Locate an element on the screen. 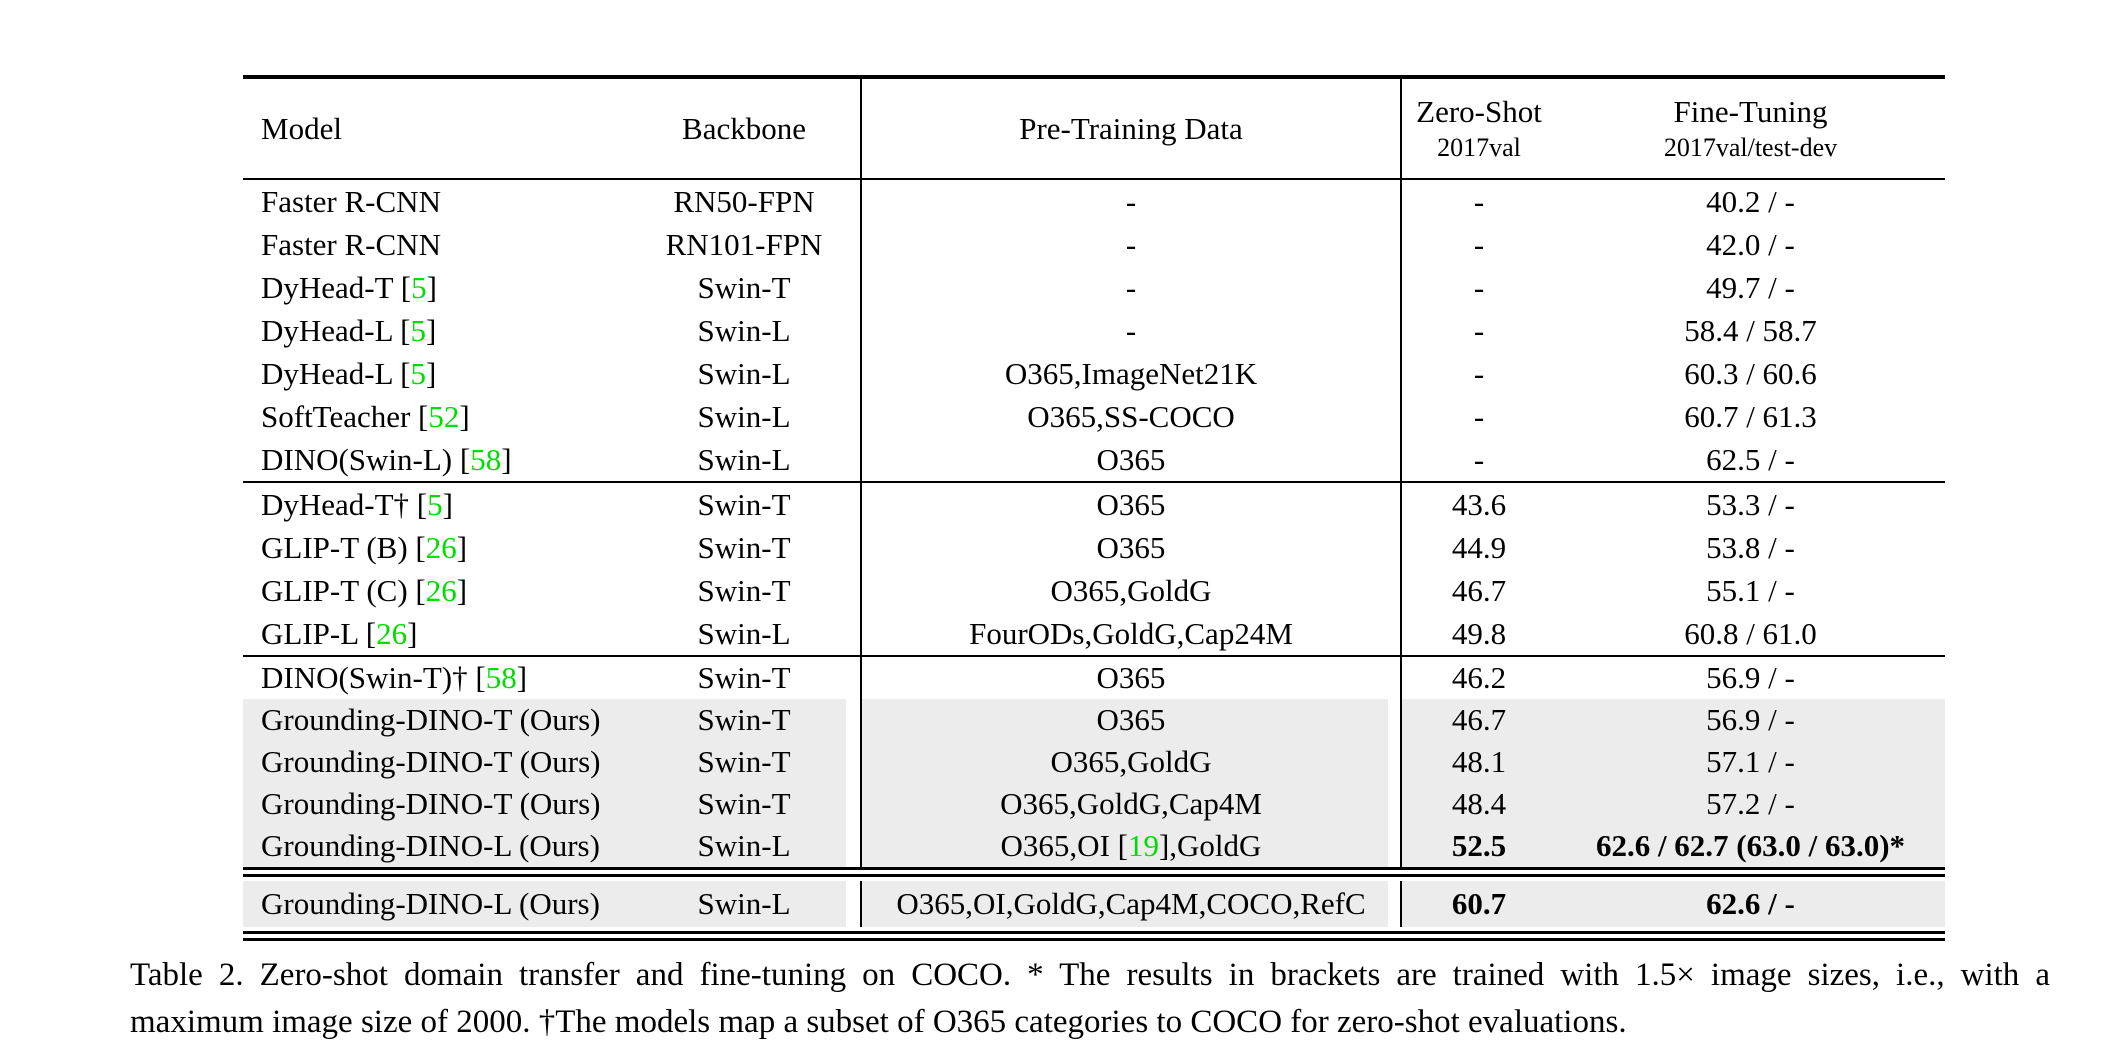 This screenshot has height=1049, width=2116. cell-zero-shot: 44.9 is located at coordinates (1478, 547).